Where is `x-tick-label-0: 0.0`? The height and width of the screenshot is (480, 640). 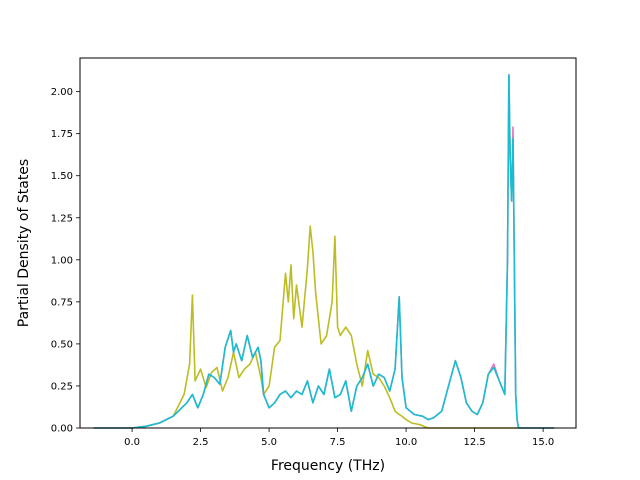
x-tick-label-0: 0.0 is located at coordinates (132, 442).